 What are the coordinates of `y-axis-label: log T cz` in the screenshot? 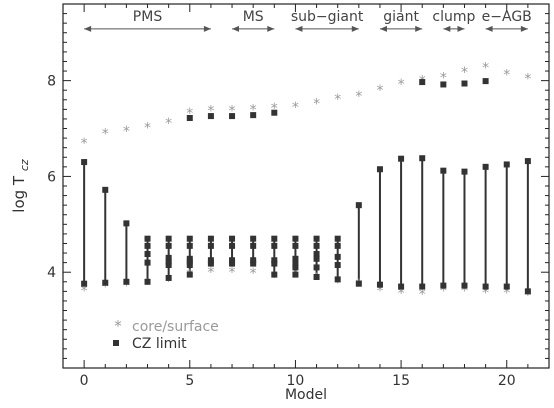 It's located at (20, 186).